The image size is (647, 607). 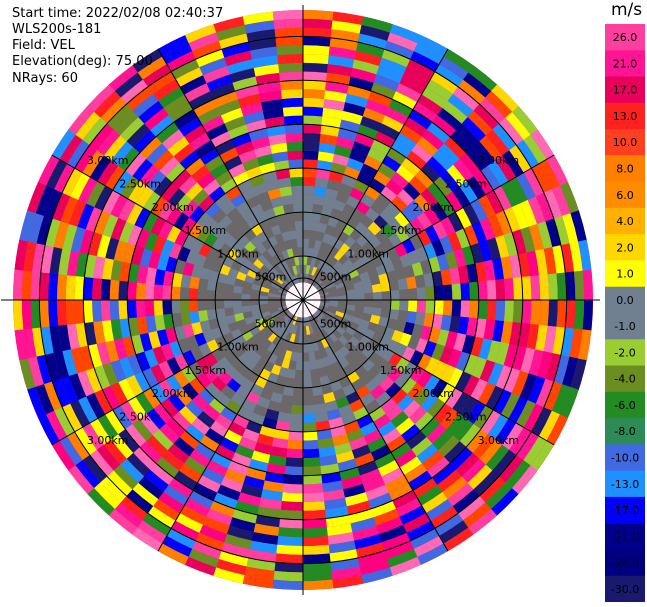 I want to click on colorbar-tick-label: -1.0, so click(x=624, y=326).